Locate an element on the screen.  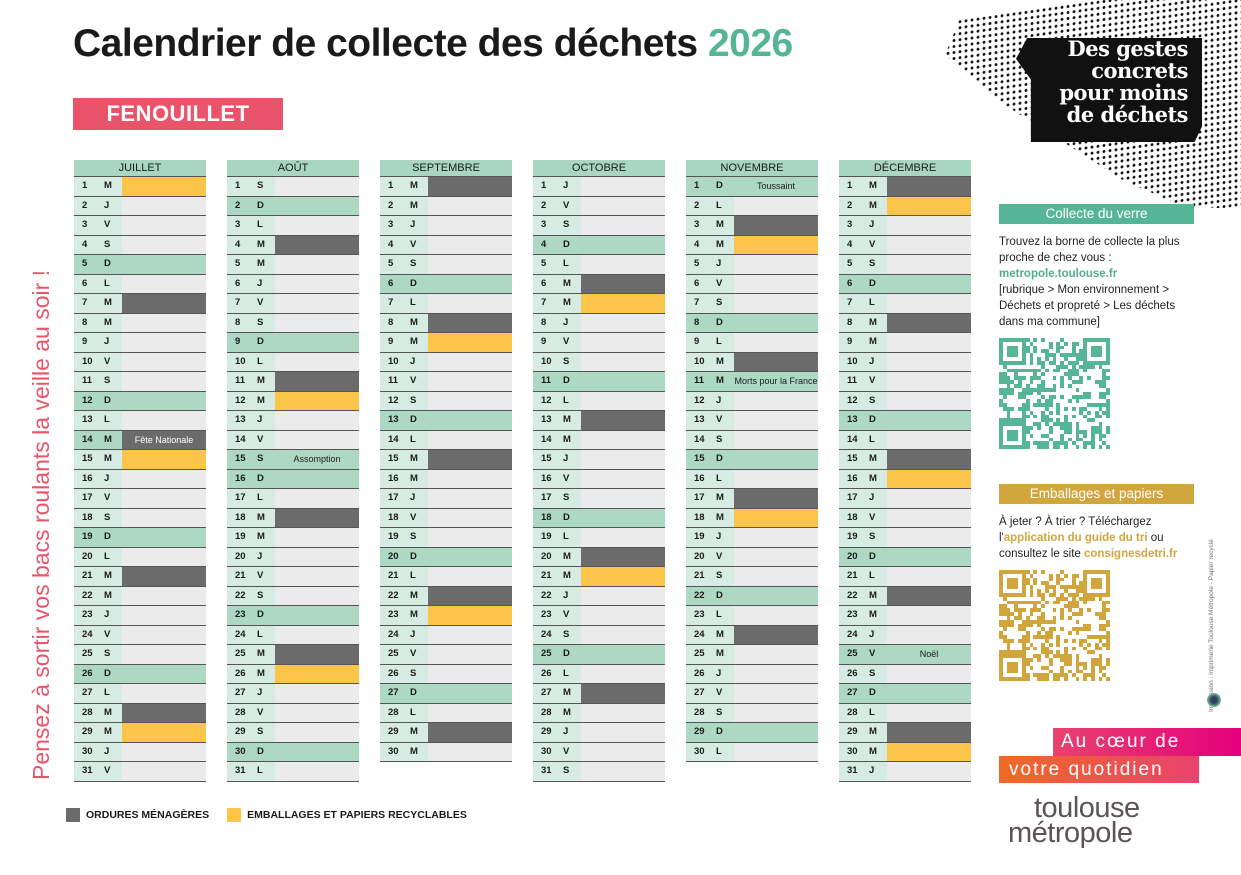
day-row: 20 D is located at coordinates (905, 557).